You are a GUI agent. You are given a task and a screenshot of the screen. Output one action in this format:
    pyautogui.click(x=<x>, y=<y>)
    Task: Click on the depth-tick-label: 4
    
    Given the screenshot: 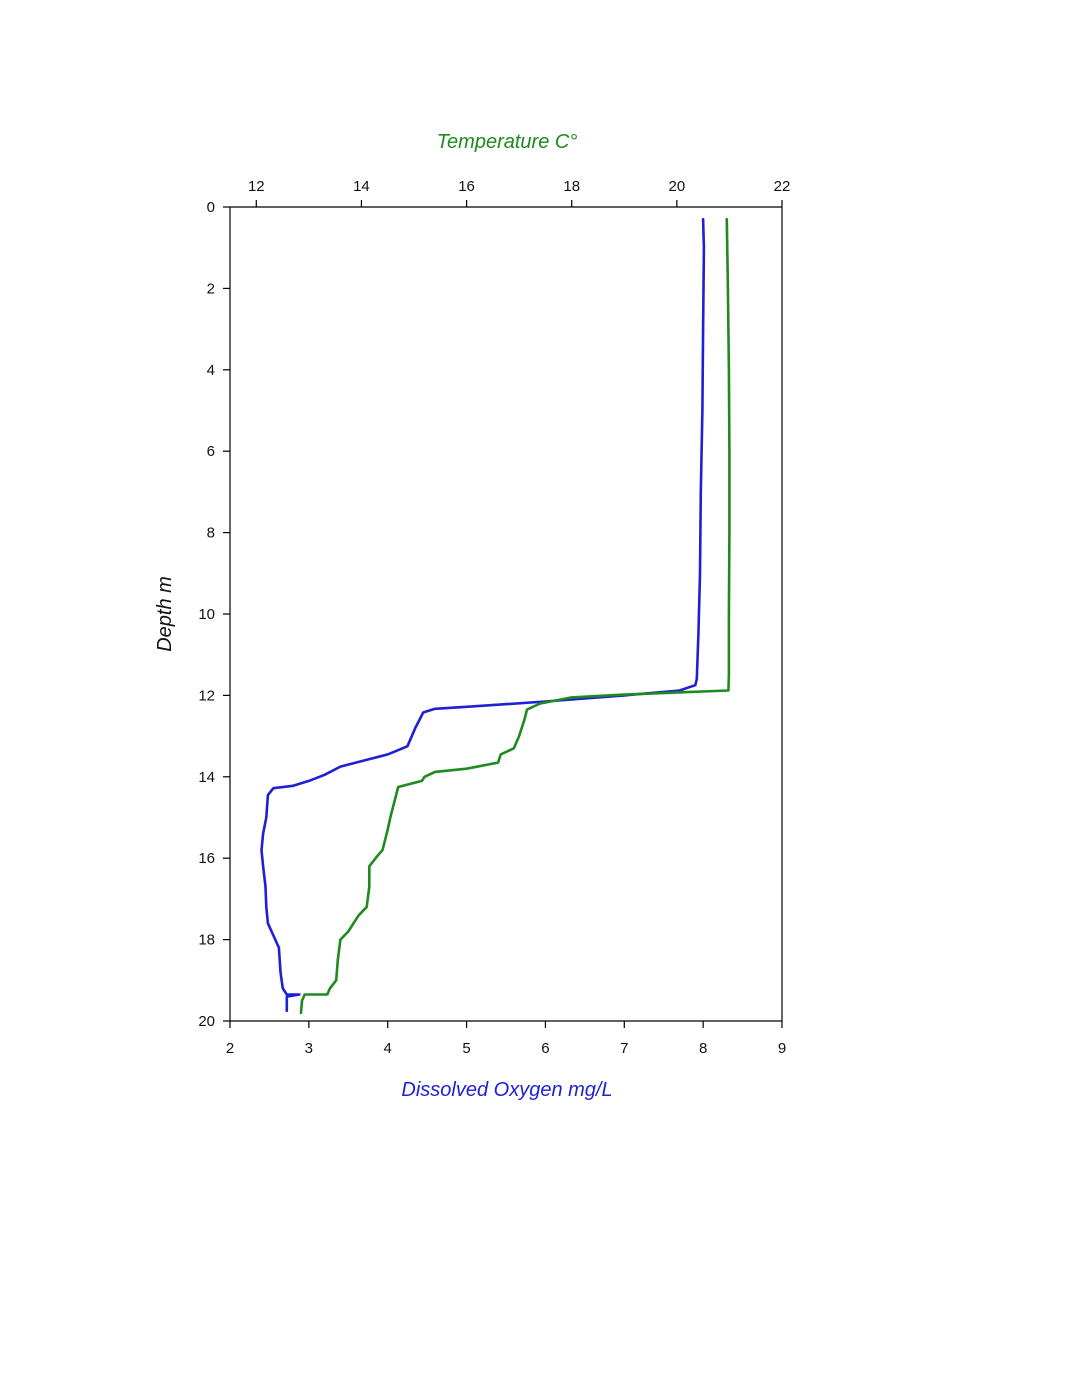 What is the action you would take?
    pyautogui.click(x=211, y=370)
    